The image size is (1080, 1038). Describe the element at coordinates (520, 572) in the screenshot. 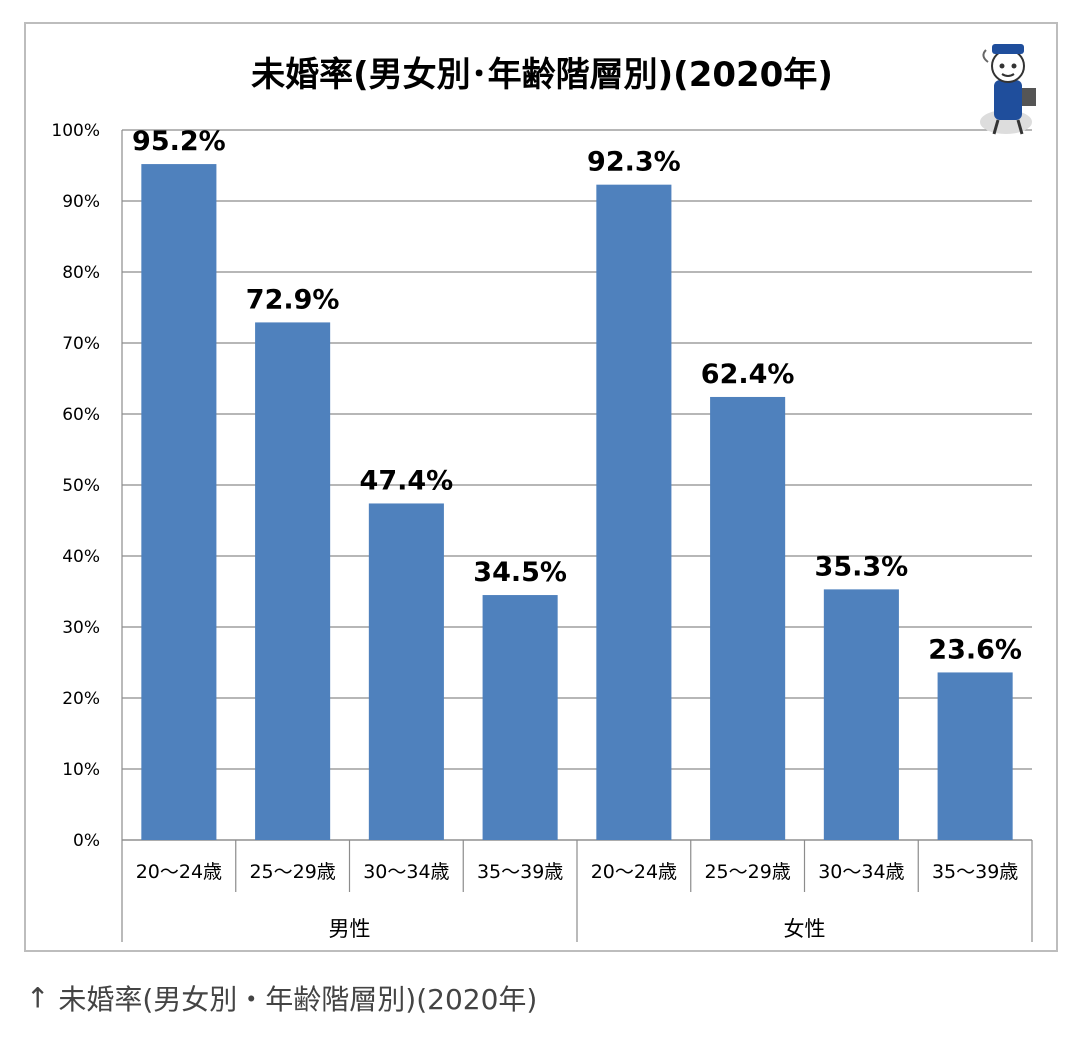

I see `data-label: 34.5%` at that location.